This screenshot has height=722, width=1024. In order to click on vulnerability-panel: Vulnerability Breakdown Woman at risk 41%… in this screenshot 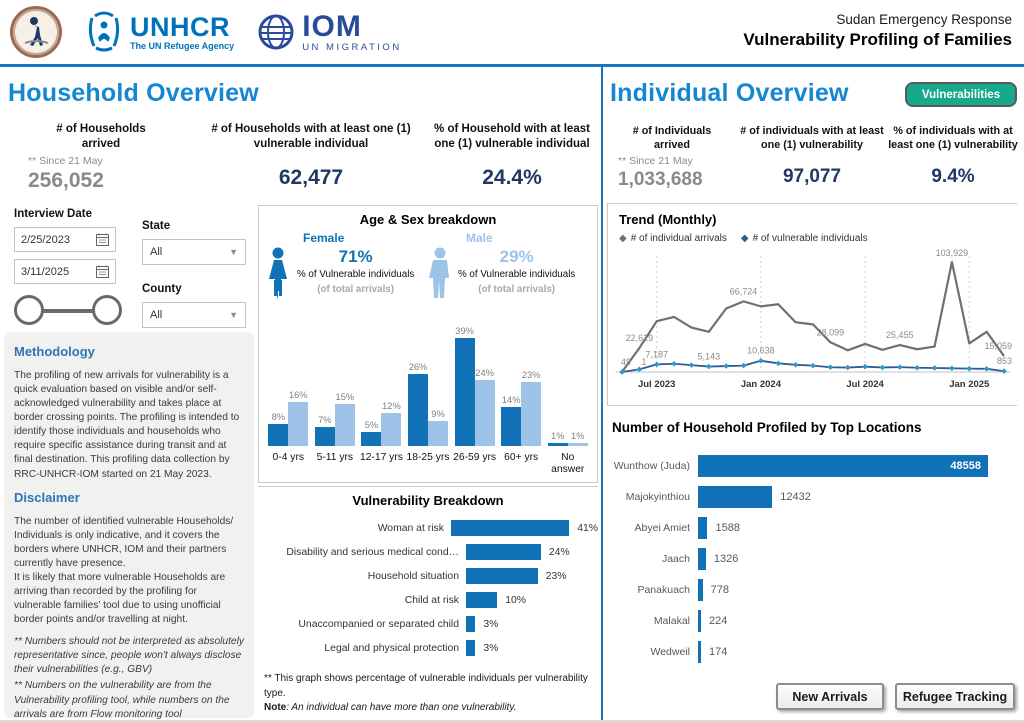, I will do `click(428, 602)`.